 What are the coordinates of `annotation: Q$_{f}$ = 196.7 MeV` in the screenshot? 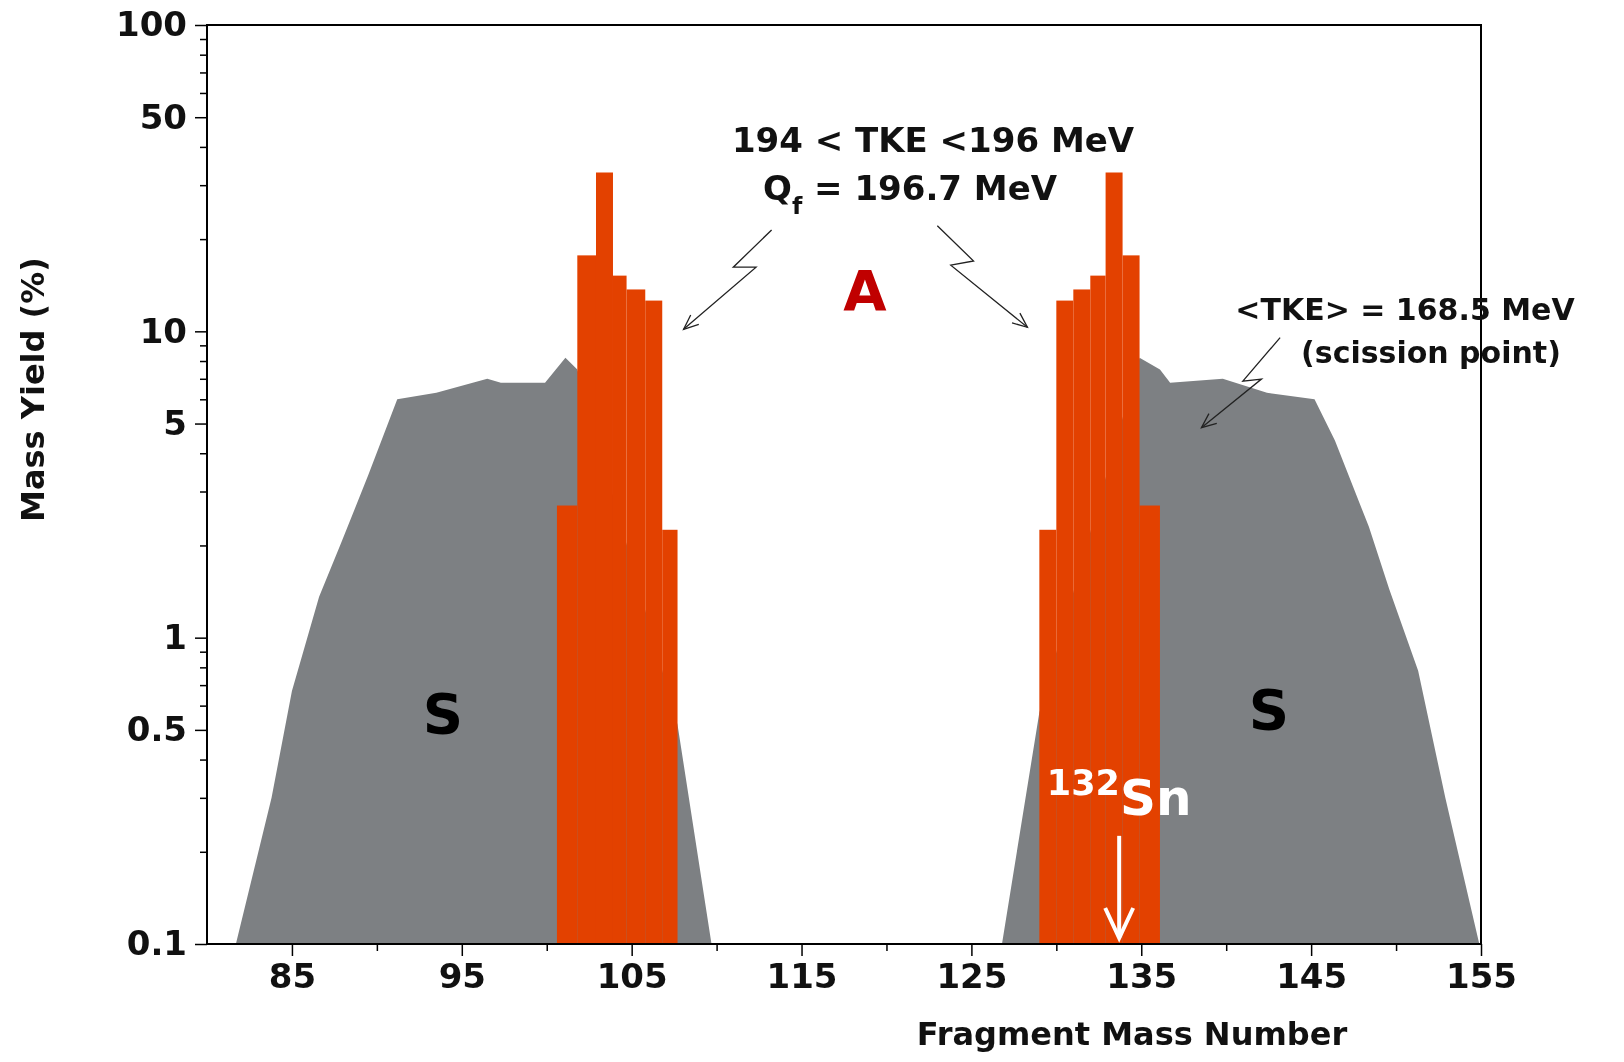 It's located at (910, 193).